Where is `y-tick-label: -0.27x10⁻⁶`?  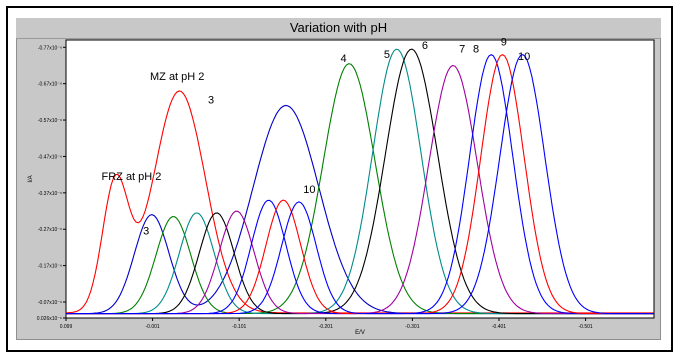 y-tick-label: -0.27x10⁻⁶ is located at coordinates (50, 230).